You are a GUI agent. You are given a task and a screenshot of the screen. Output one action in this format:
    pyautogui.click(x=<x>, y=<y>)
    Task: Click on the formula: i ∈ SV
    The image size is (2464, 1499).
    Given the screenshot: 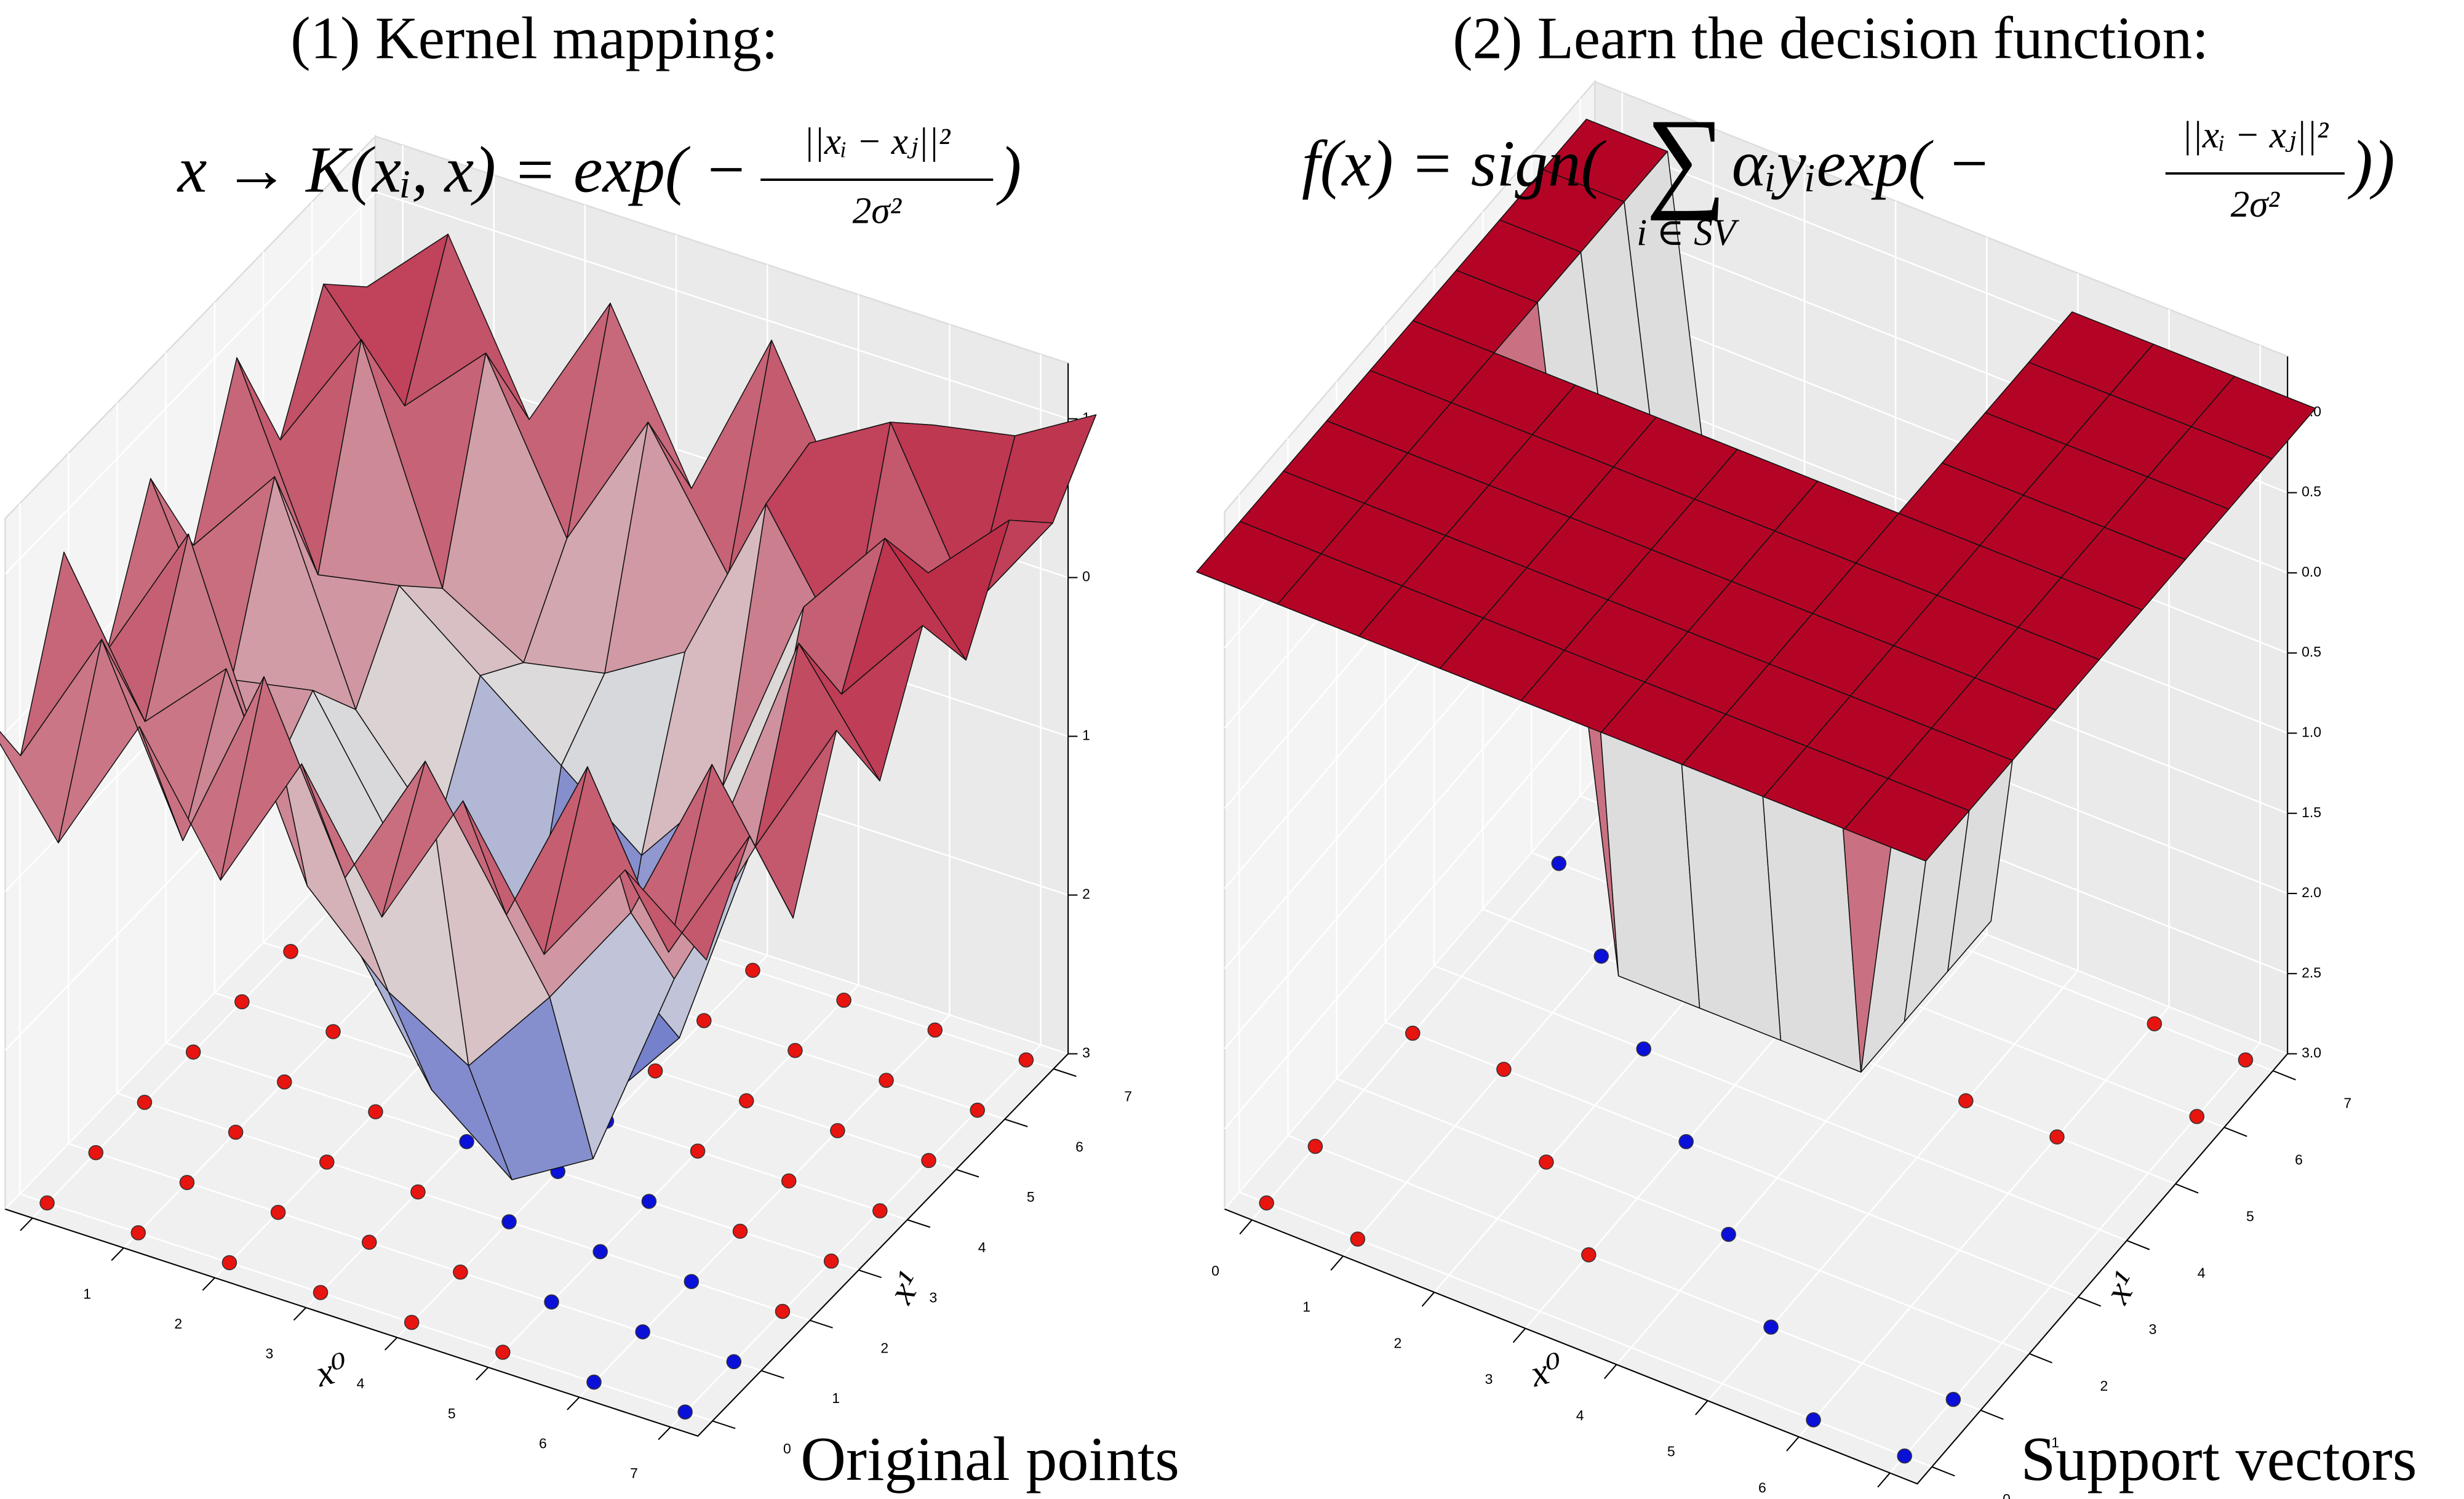 What is the action you would take?
    pyautogui.click(x=1688, y=233)
    